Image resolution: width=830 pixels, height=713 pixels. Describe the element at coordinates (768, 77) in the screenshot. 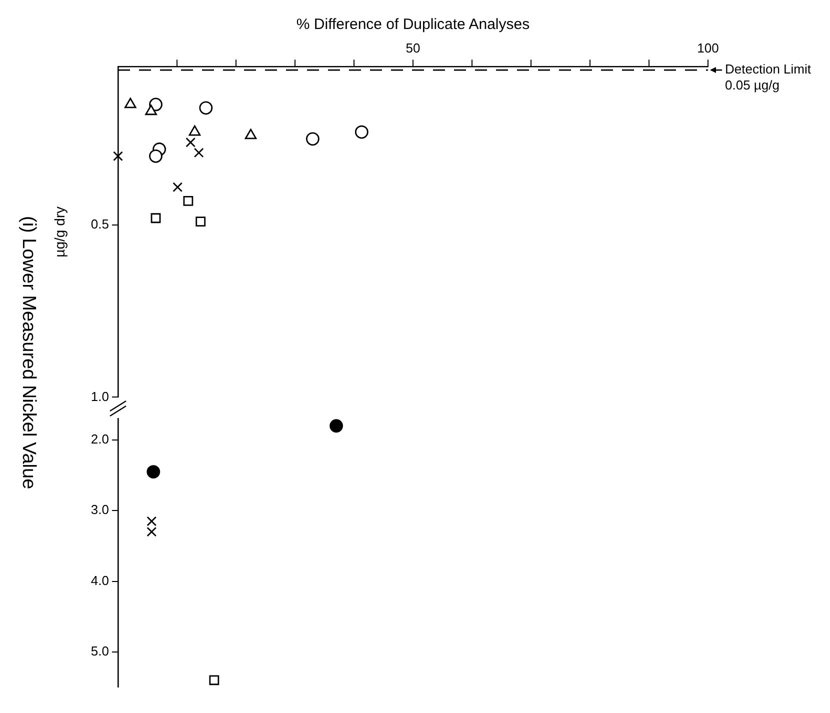

I see `ref-line-label: Detection Limit 0.05 µg/g` at that location.